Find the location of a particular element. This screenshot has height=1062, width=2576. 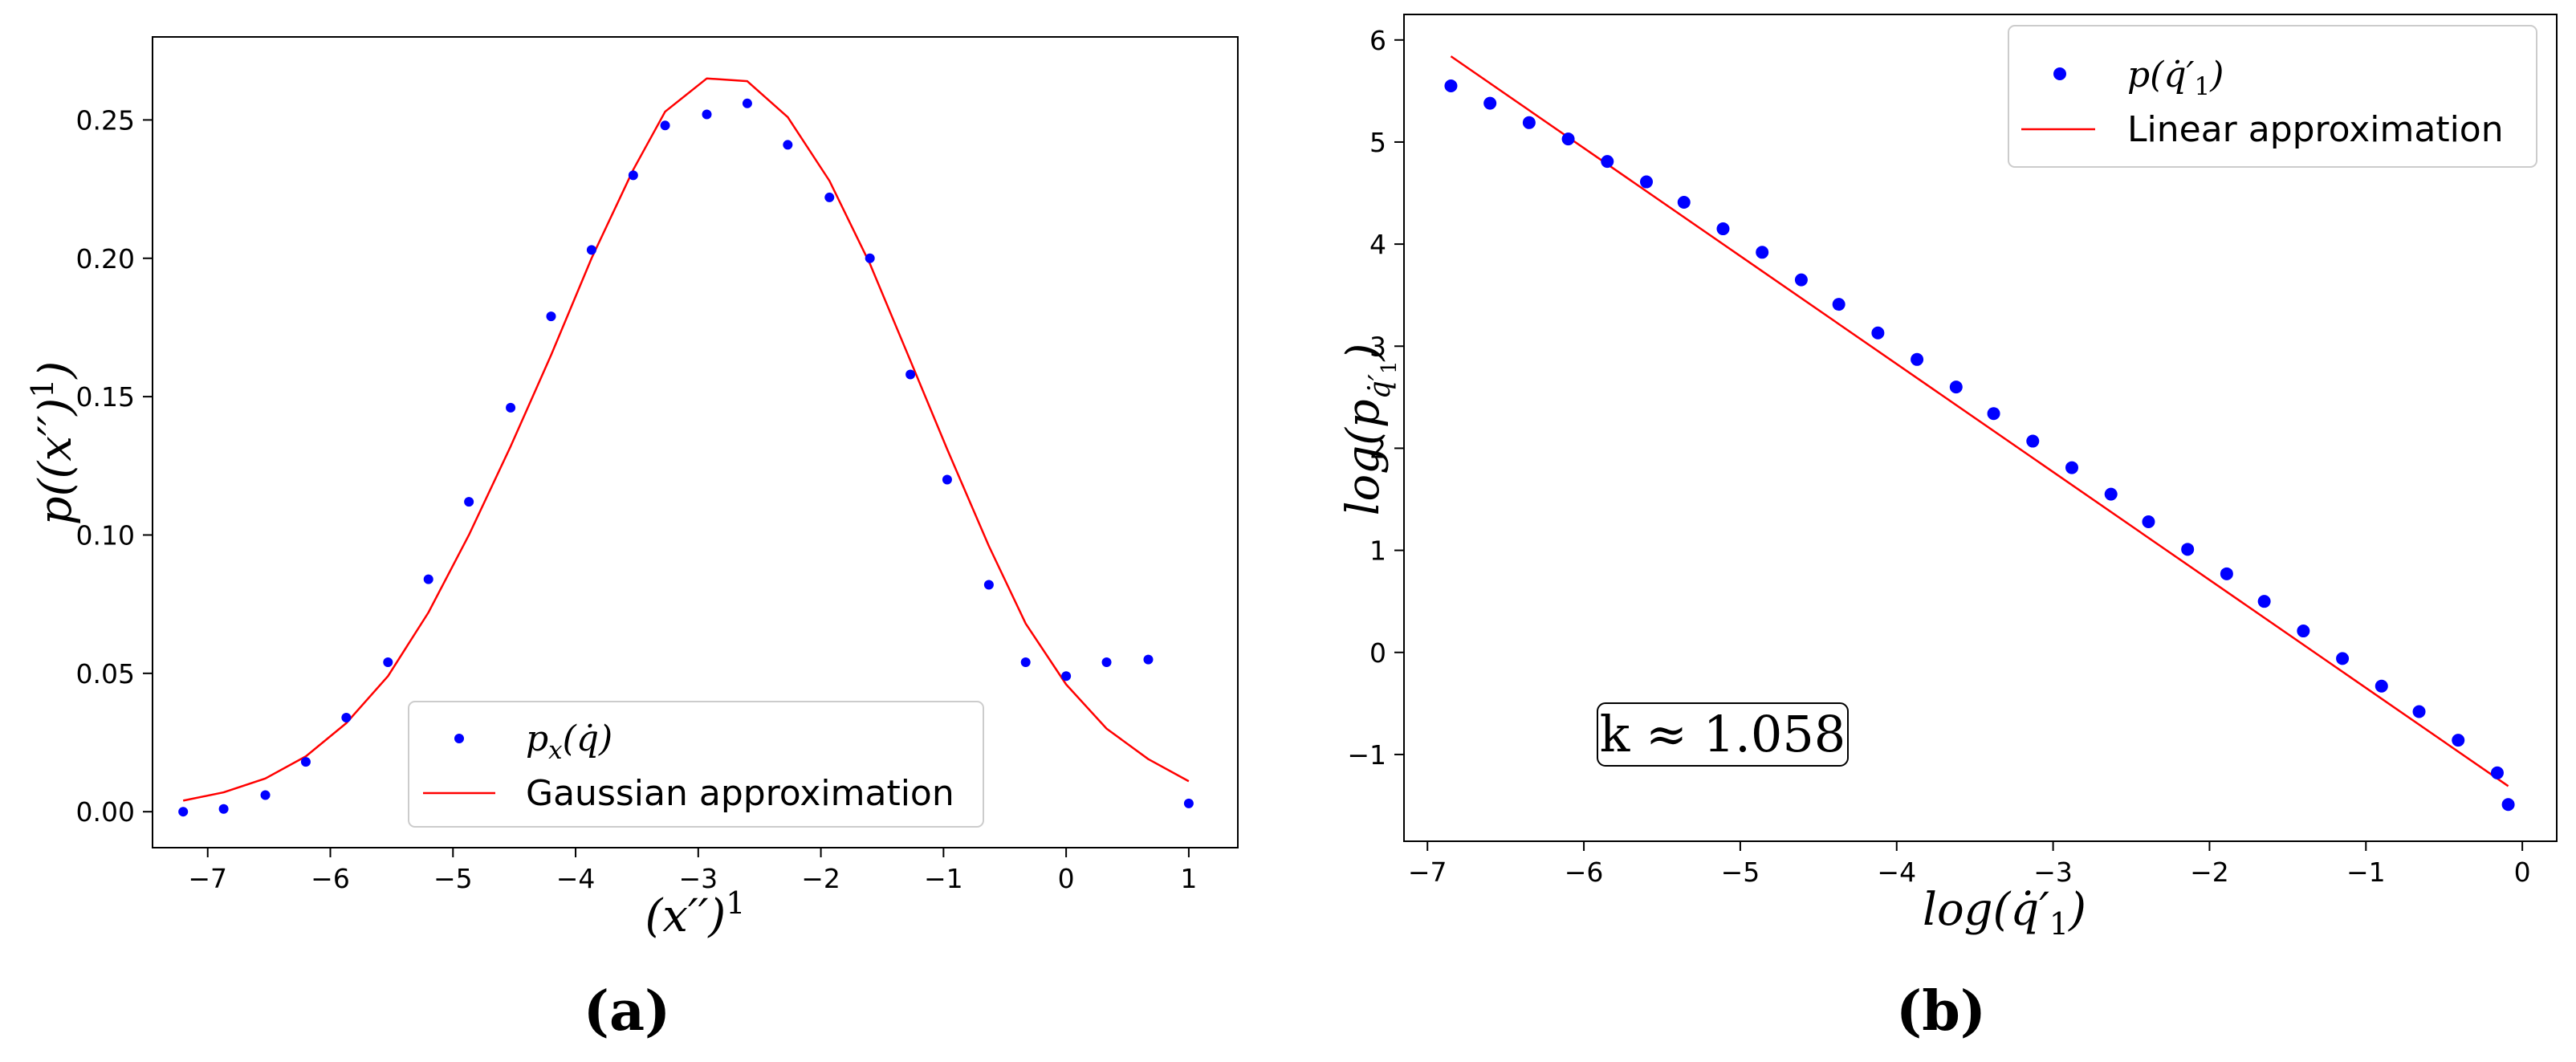

y-tick-label-b: −1 is located at coordinates (1366, 755).